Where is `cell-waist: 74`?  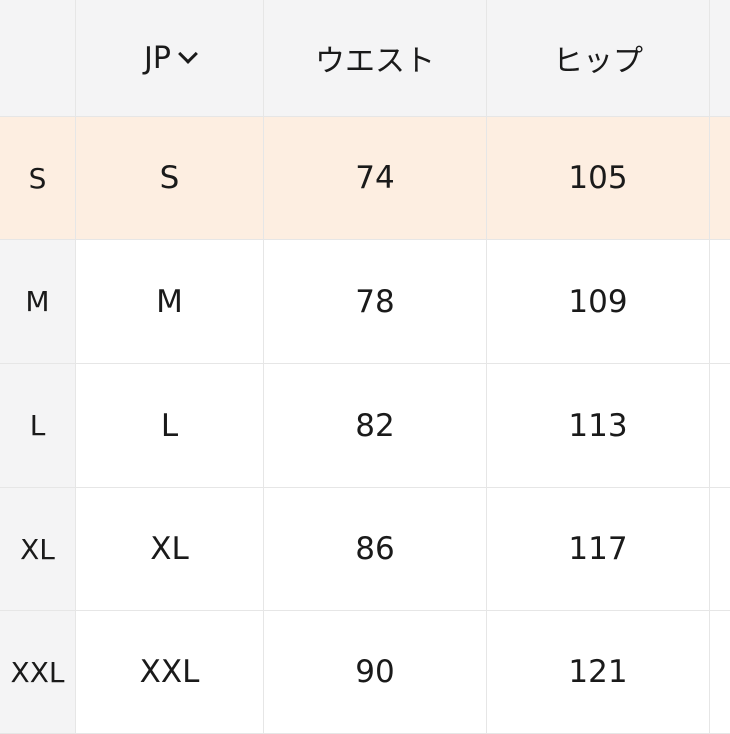 cell-waist: 74 is located at coordinates (375, 178).